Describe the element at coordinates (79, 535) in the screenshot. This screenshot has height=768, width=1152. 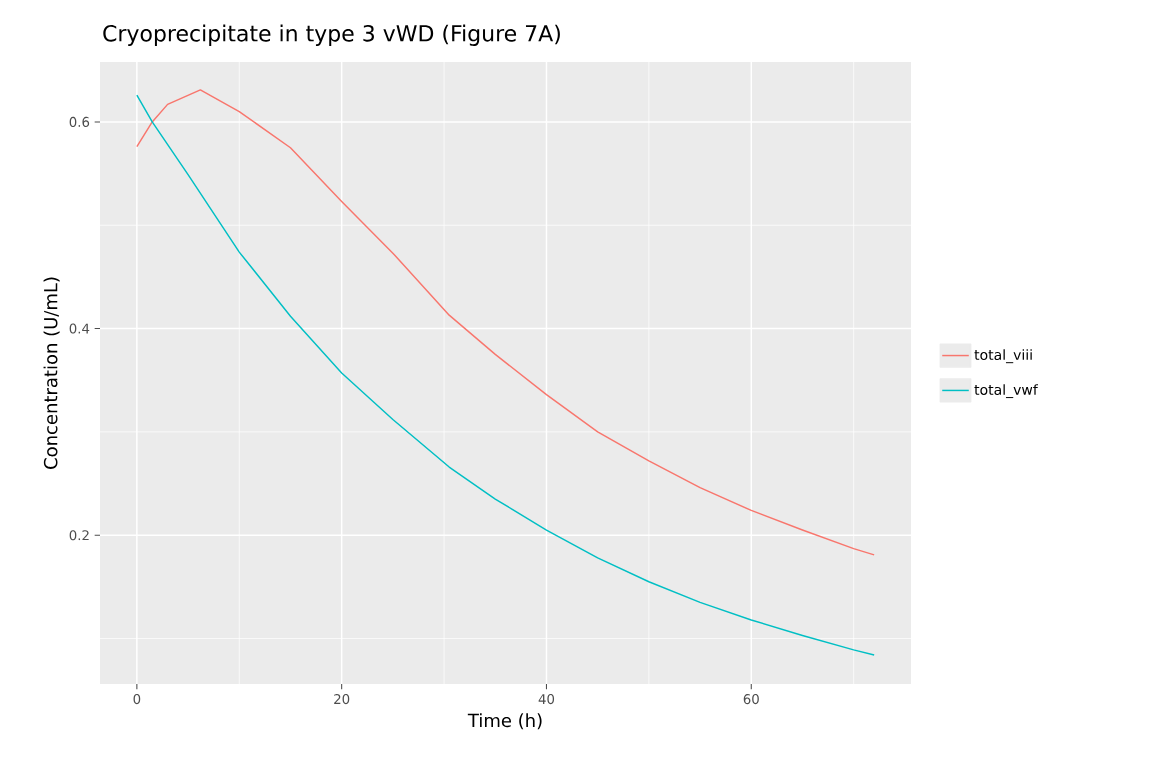
I see `y-tick-label: 0.2` at that location.